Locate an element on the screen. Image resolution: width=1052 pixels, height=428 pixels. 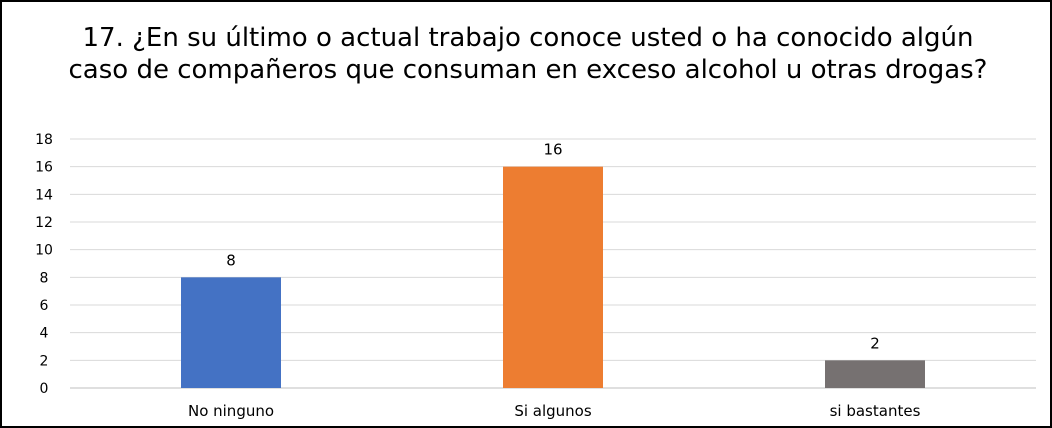
bar-si-algunos is located at coordinates (553, 277).